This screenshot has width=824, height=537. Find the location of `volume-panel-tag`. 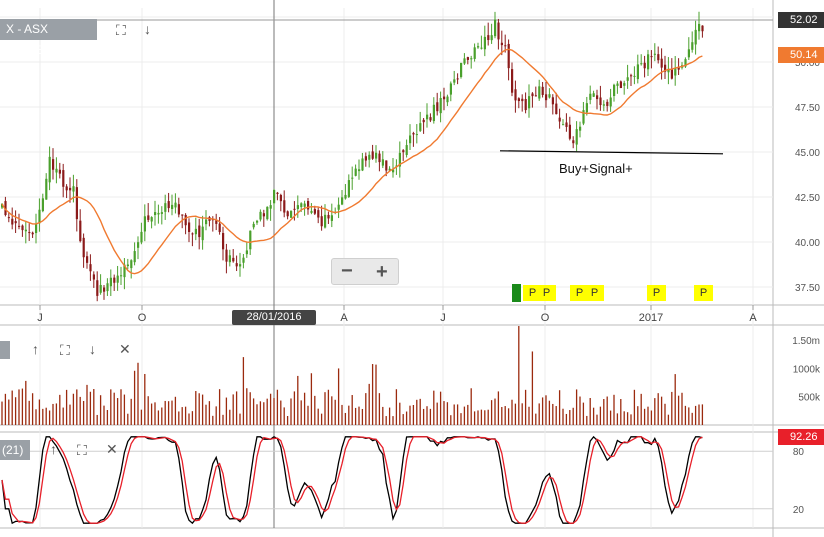

volume-panel-tag is located at coordinates (5, 350).